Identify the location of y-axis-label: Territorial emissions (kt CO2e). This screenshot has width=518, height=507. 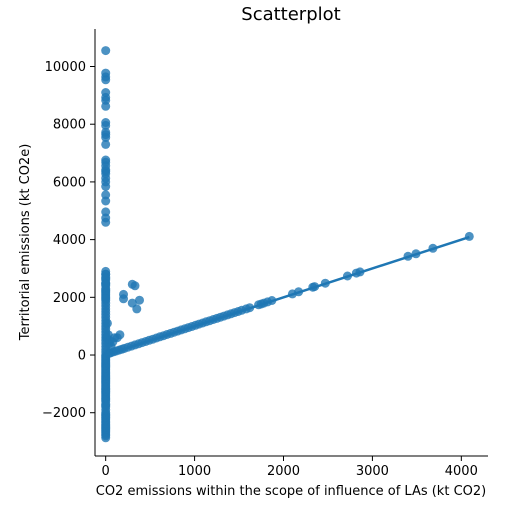
(25, 243).